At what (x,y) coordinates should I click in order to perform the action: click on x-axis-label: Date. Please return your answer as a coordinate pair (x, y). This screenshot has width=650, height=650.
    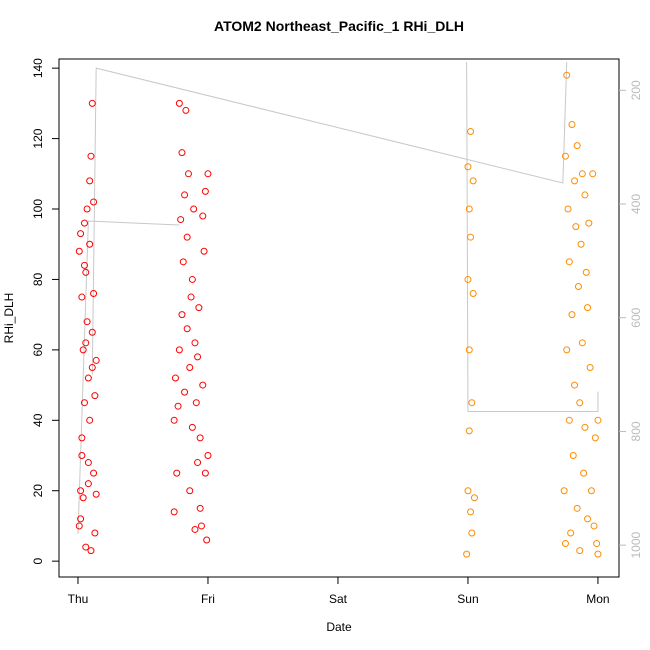
    Looking at the image, I should click on (339, 627).